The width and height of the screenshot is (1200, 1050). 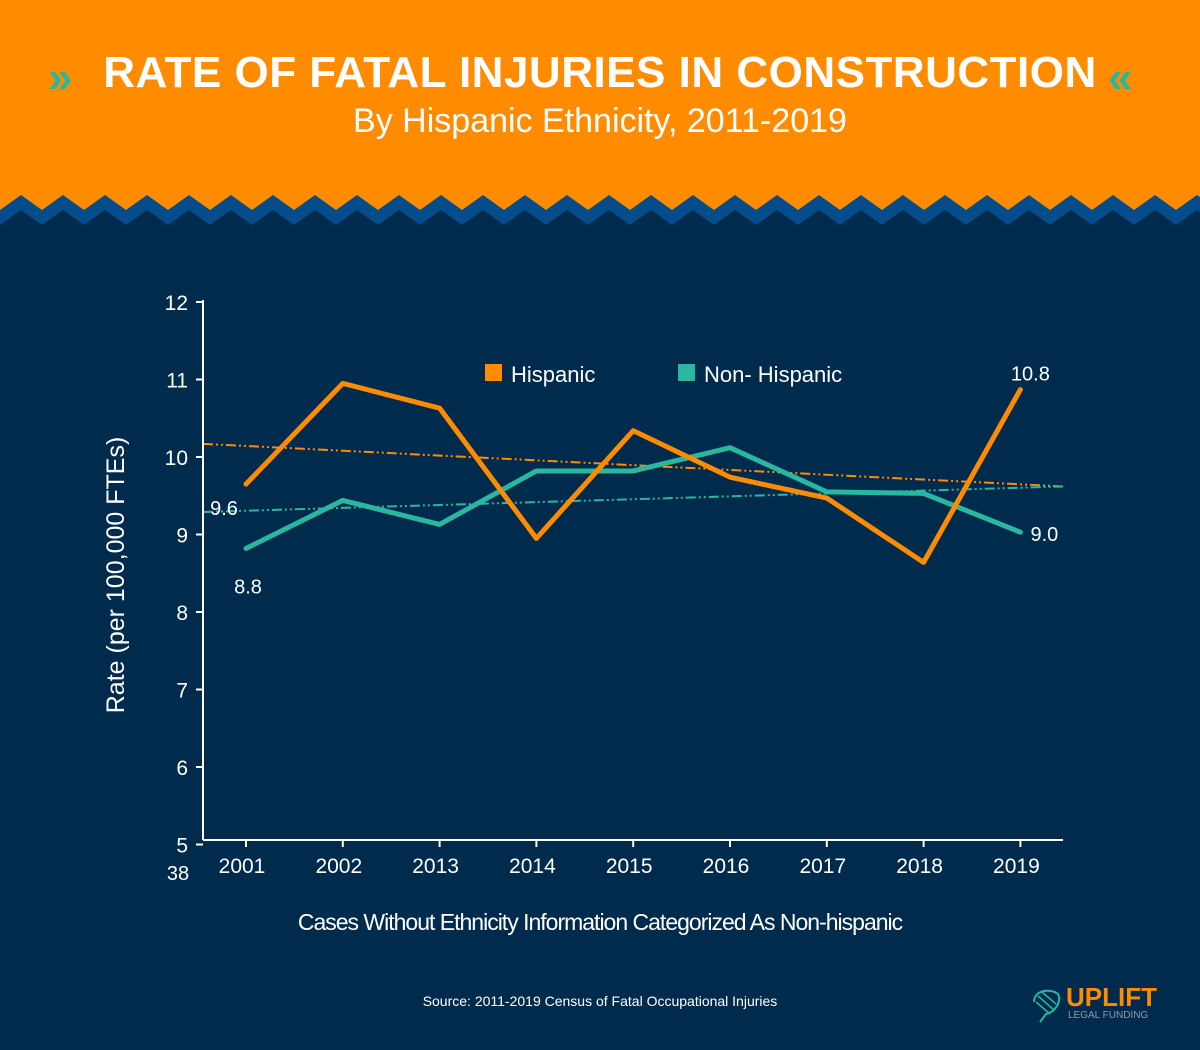 I want to click on corner-label: 38, so click(x=178, y=874).